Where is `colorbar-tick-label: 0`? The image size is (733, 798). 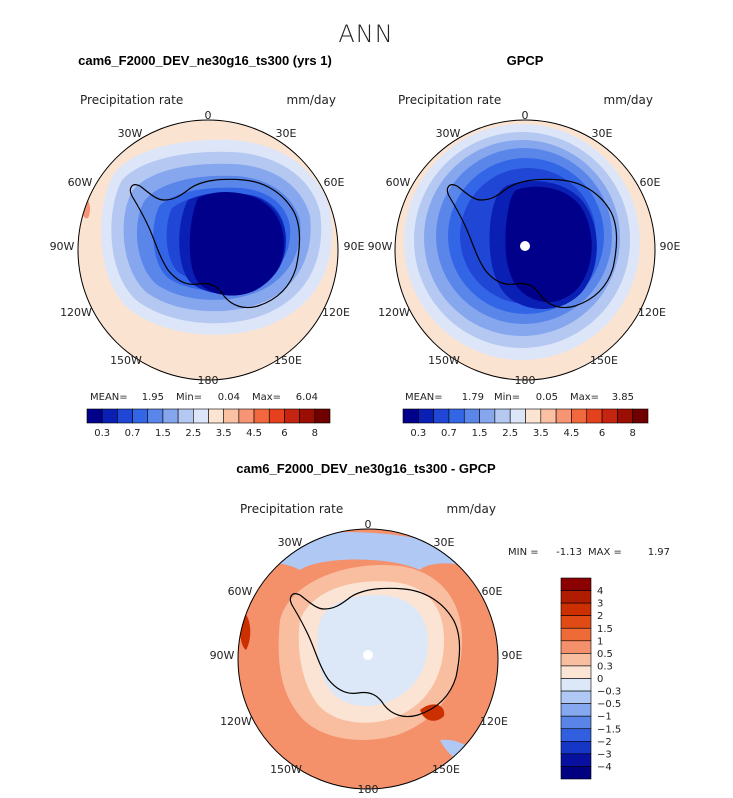 colorbar-tick-label: 0 is located at coordinates (600, 679).